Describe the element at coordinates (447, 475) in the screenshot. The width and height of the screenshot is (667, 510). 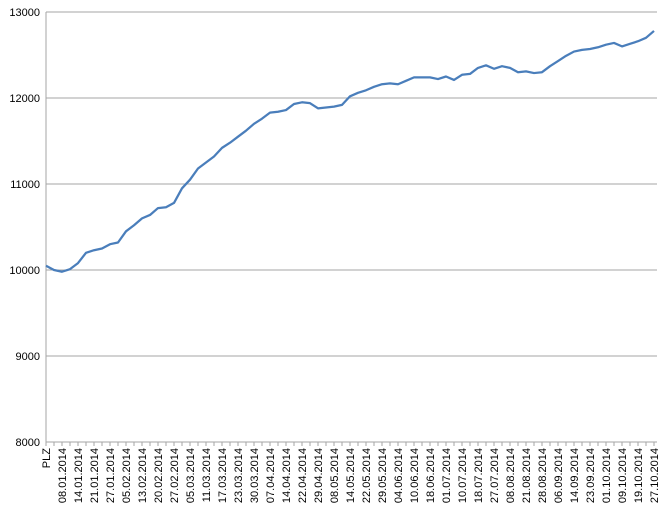
I see `x-tick-label: 01.07.2014` at that location.